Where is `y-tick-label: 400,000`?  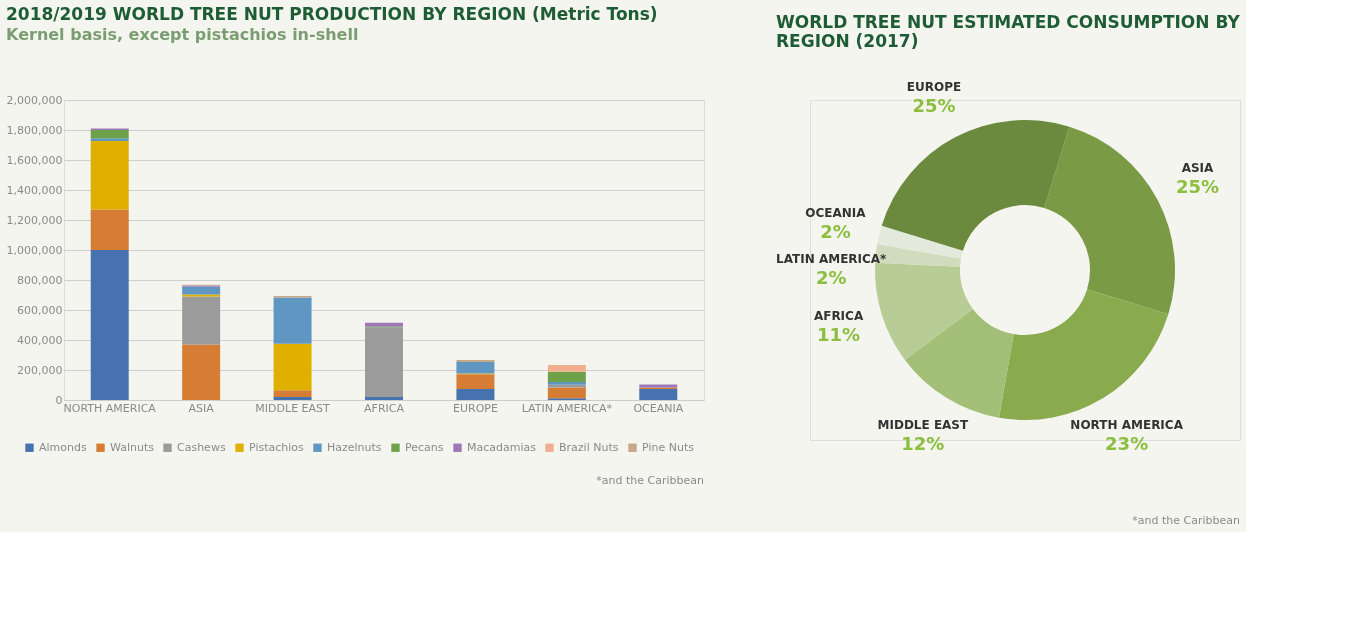
y-tick-label: 400,000 is located at coordinates (40, 340).